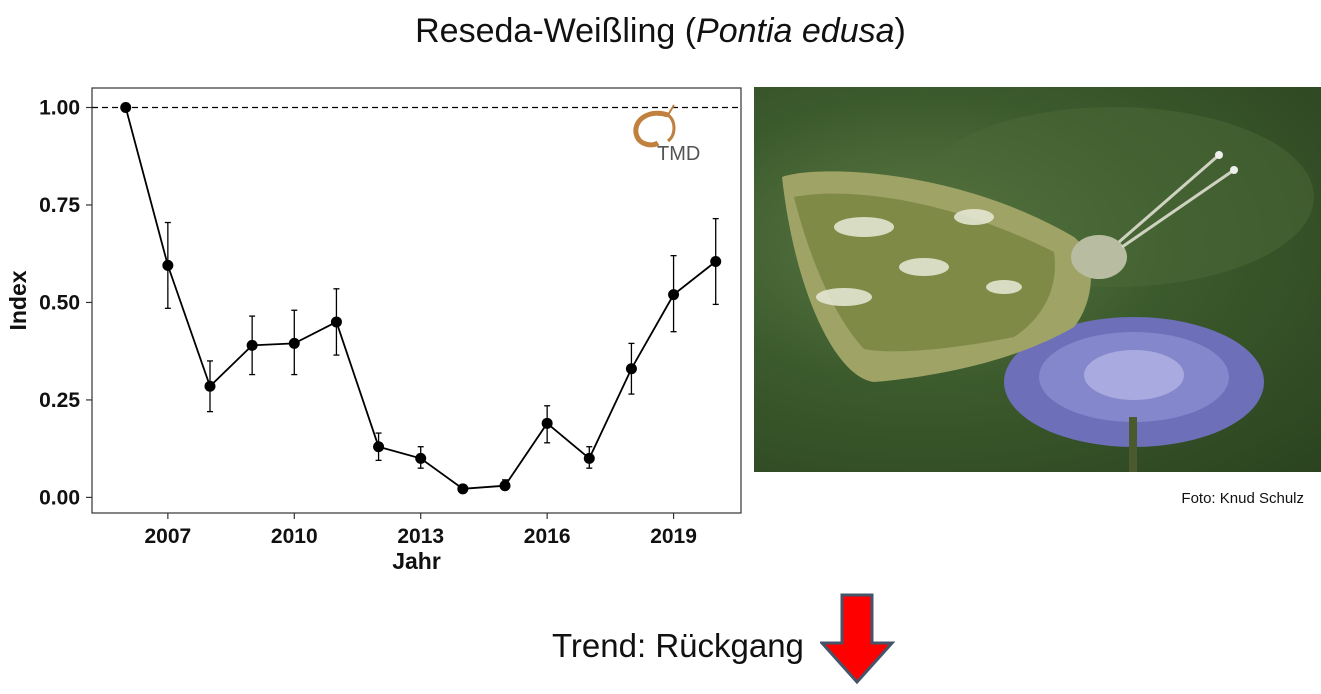 This screenshot has width=1321, height=694. I want to click on title-close: ), so click(900, 31).